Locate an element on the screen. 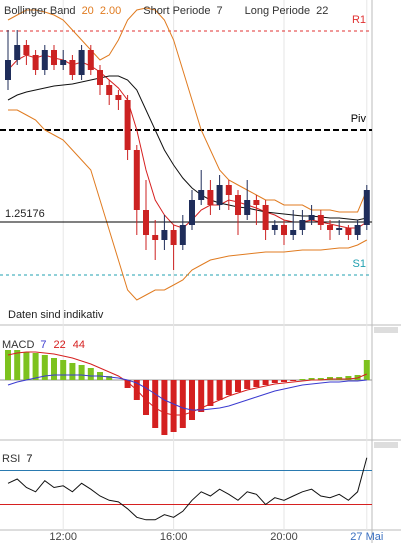 The image size is (401, 543). legend-param: 20 is located at coordinates (88, 11).